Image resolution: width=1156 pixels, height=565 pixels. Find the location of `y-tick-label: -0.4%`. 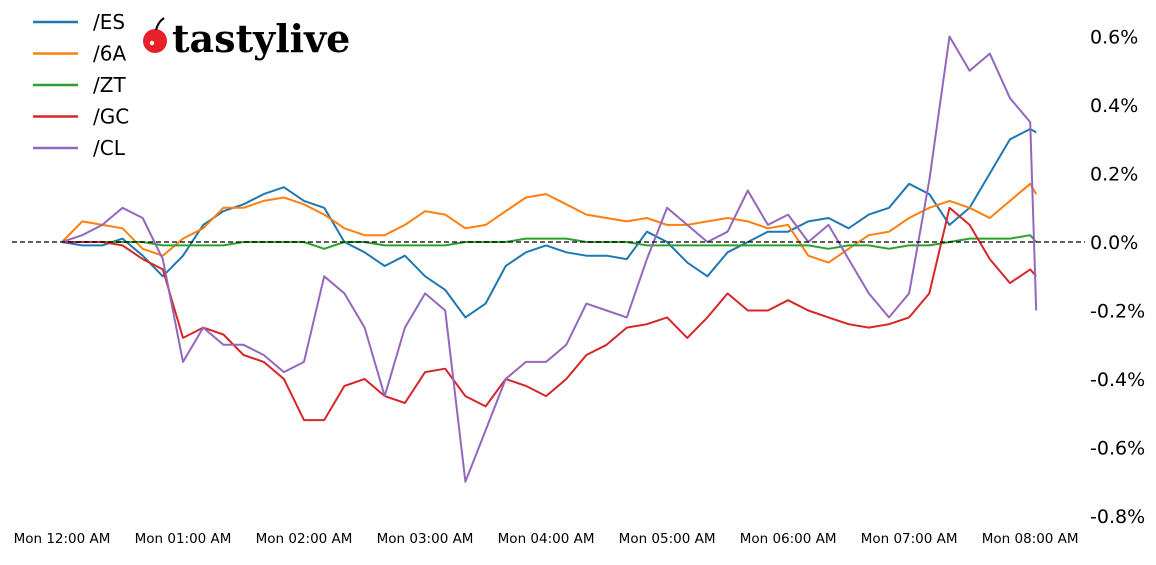

y-tick-label: -0.4% is located at coordinates (1117, 380).